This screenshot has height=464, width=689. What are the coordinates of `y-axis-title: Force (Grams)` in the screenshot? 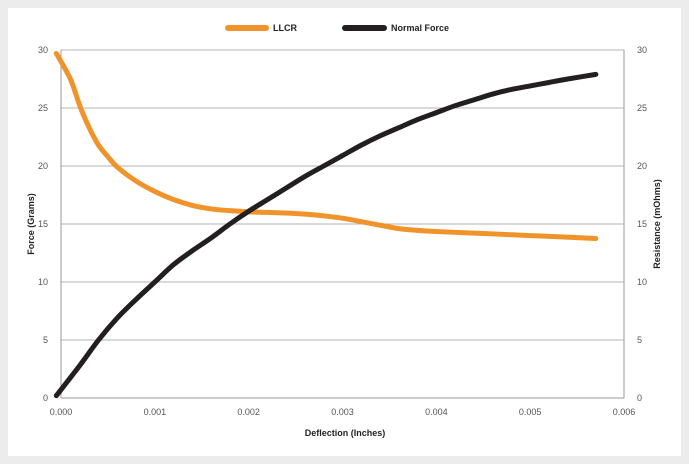 It's located at (31, 224).